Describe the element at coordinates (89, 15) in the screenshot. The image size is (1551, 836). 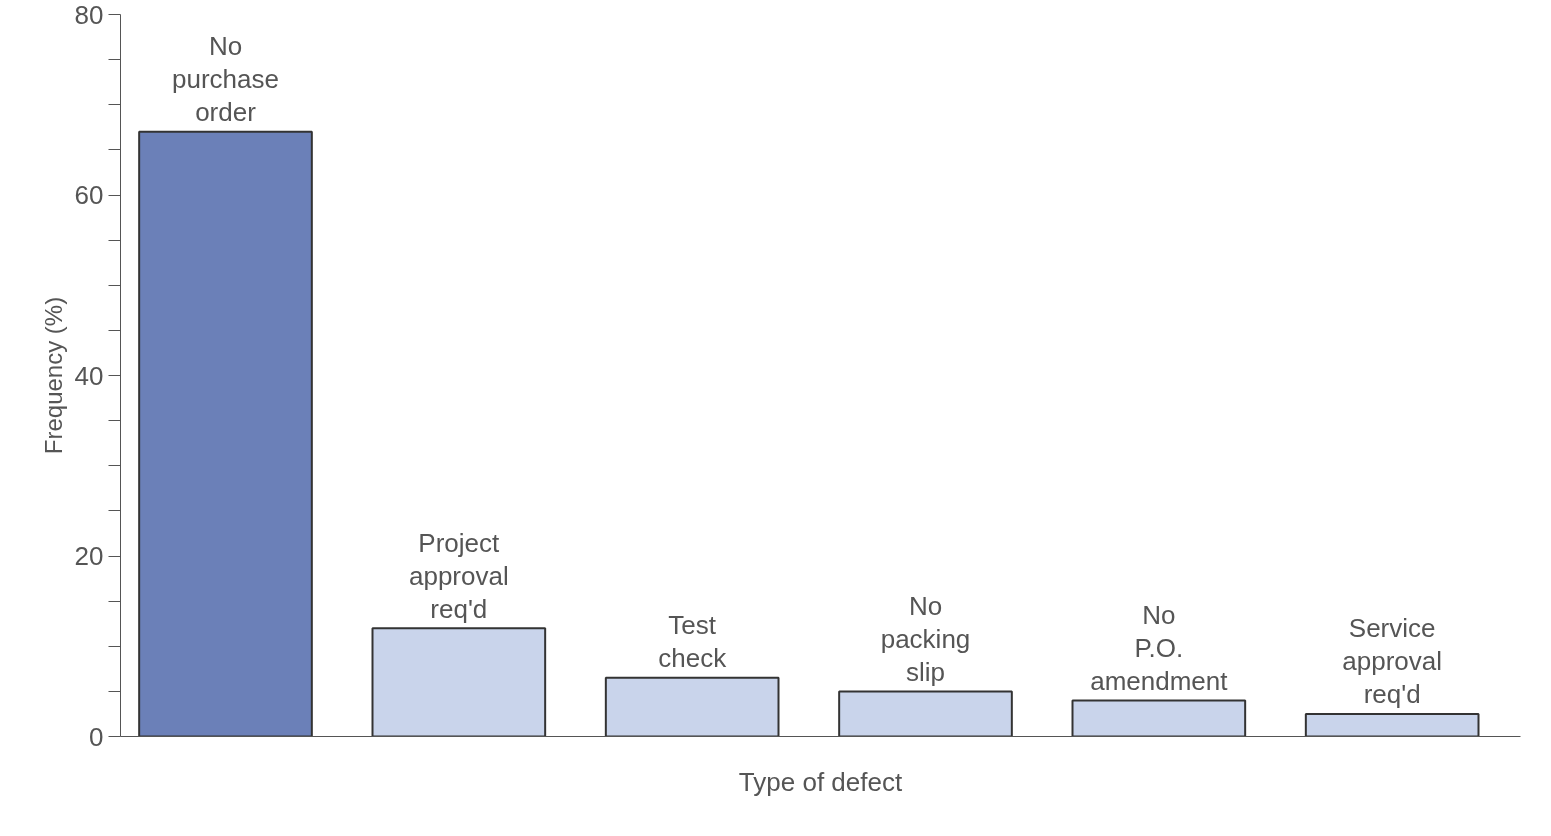
I see `y-tick-label: 80` at that location.